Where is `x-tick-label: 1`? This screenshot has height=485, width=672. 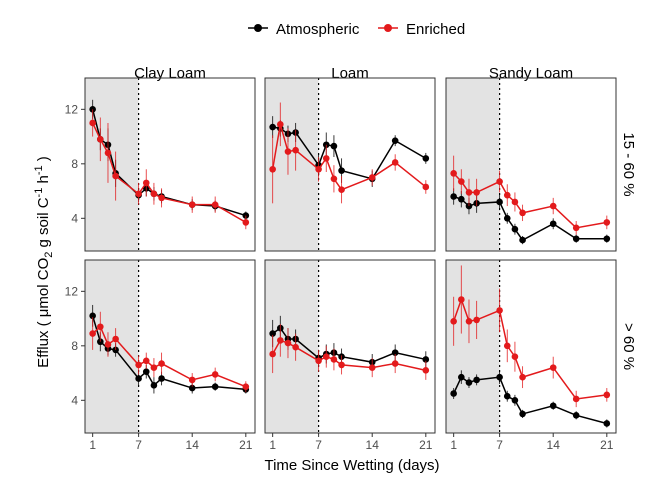 x-tick-label: 1 is located at coordinates (453, 445).